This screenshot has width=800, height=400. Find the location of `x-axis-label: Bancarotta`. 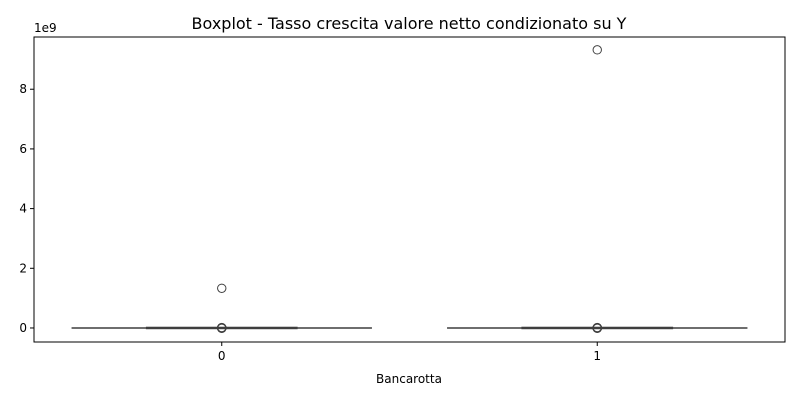

x-axis-label: Bancarotta is located at coordinates (409, 379).